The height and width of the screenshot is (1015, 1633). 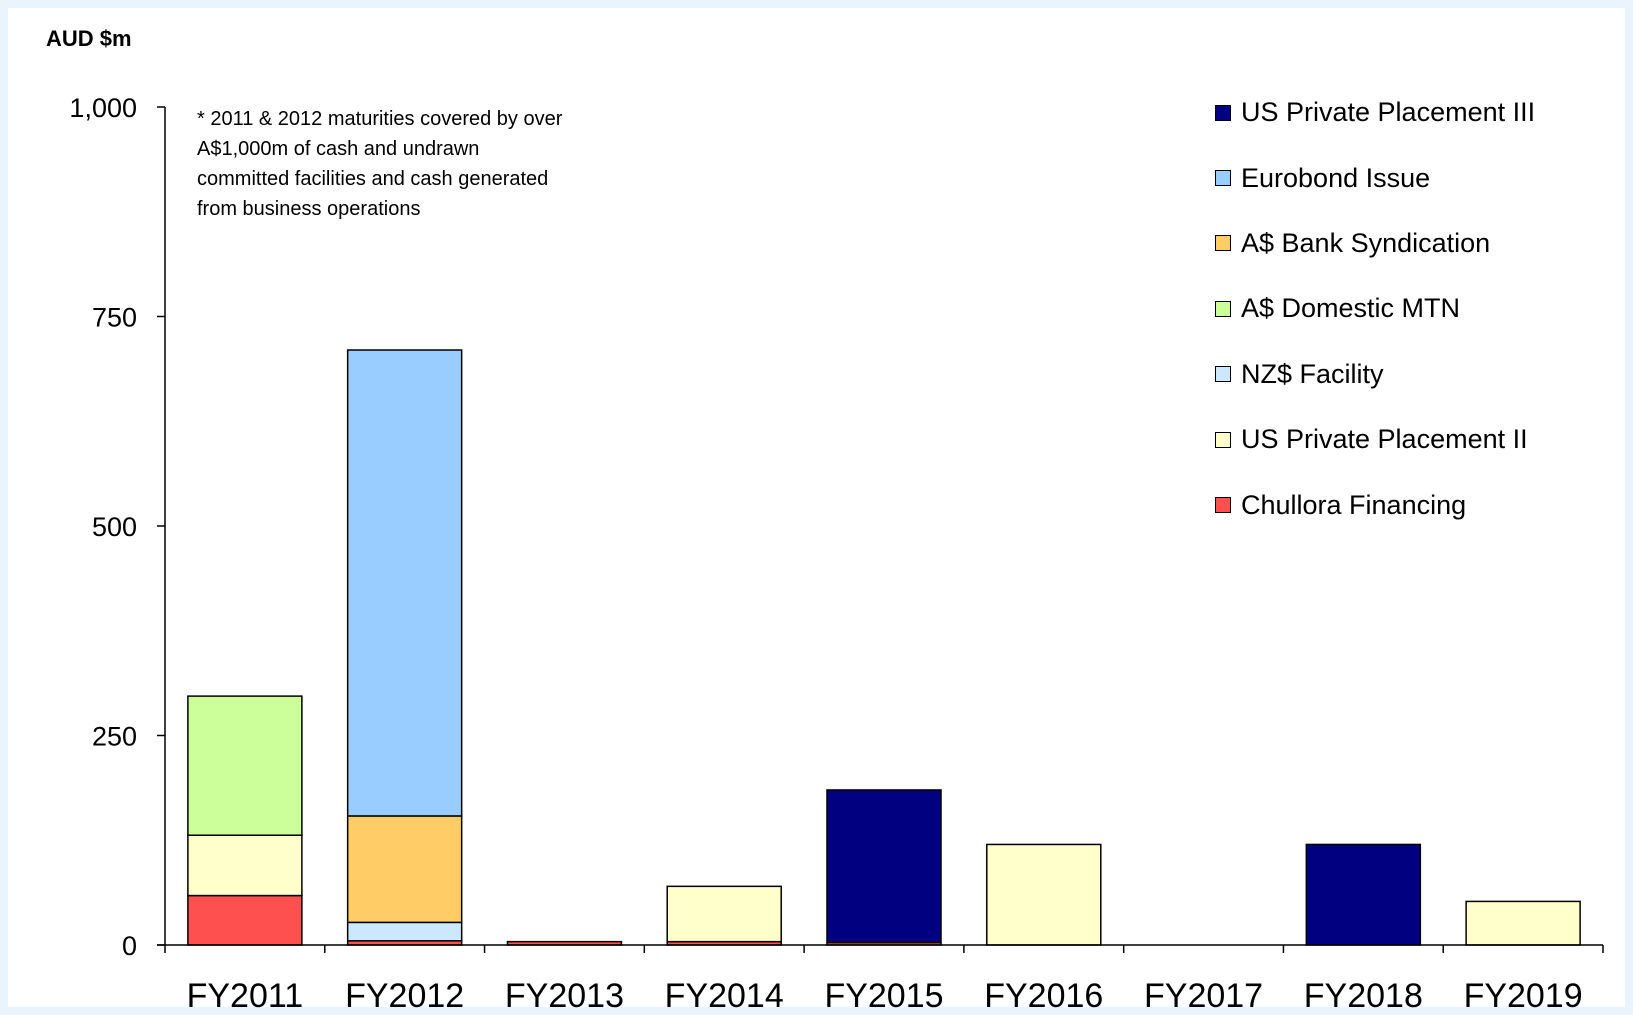 What do you see at coordinates (1388, 112) in the screenshot?
I see `legend-label: US Private Placement III` at bounding box center [1388, 112].